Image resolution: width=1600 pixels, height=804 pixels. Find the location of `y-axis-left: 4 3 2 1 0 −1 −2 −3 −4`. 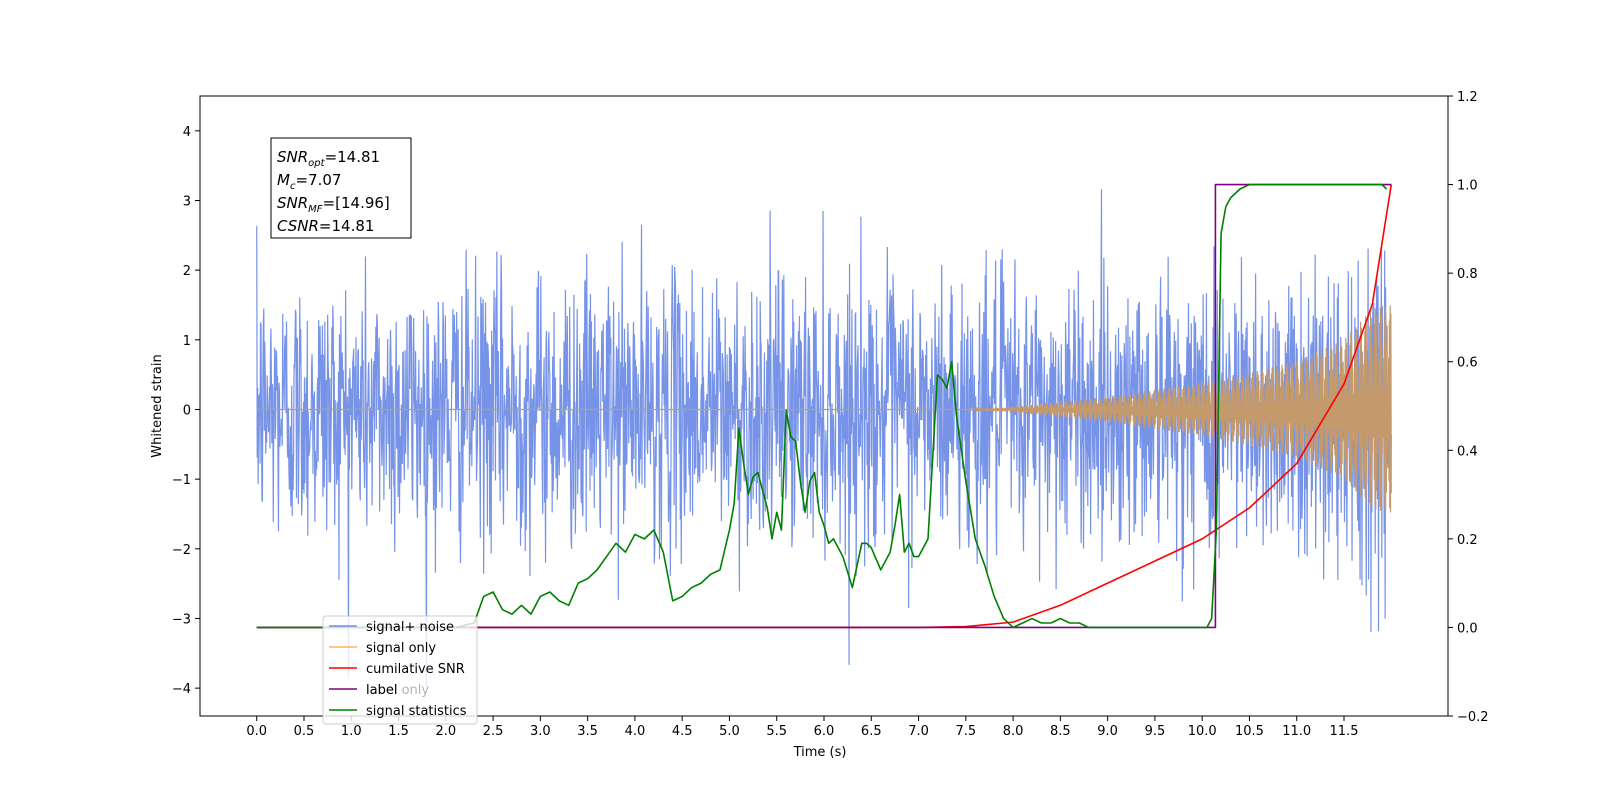

y-axis-left: 4 3 2 1 0 −1 −2 −3 −4 is located at coordinates (186, 411).